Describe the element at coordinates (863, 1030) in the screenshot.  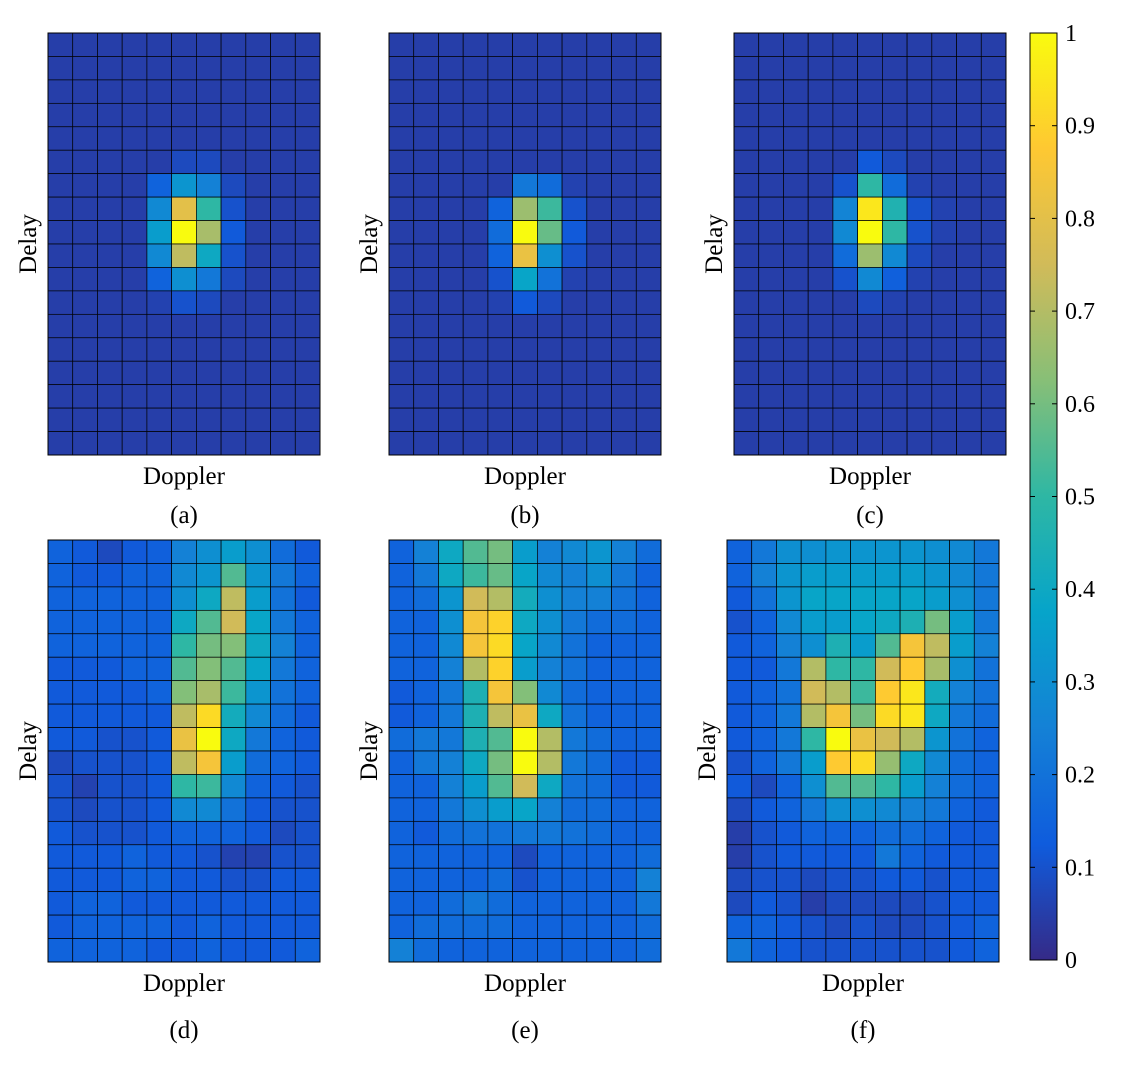
I see `panel-caption: (f)` at that location.